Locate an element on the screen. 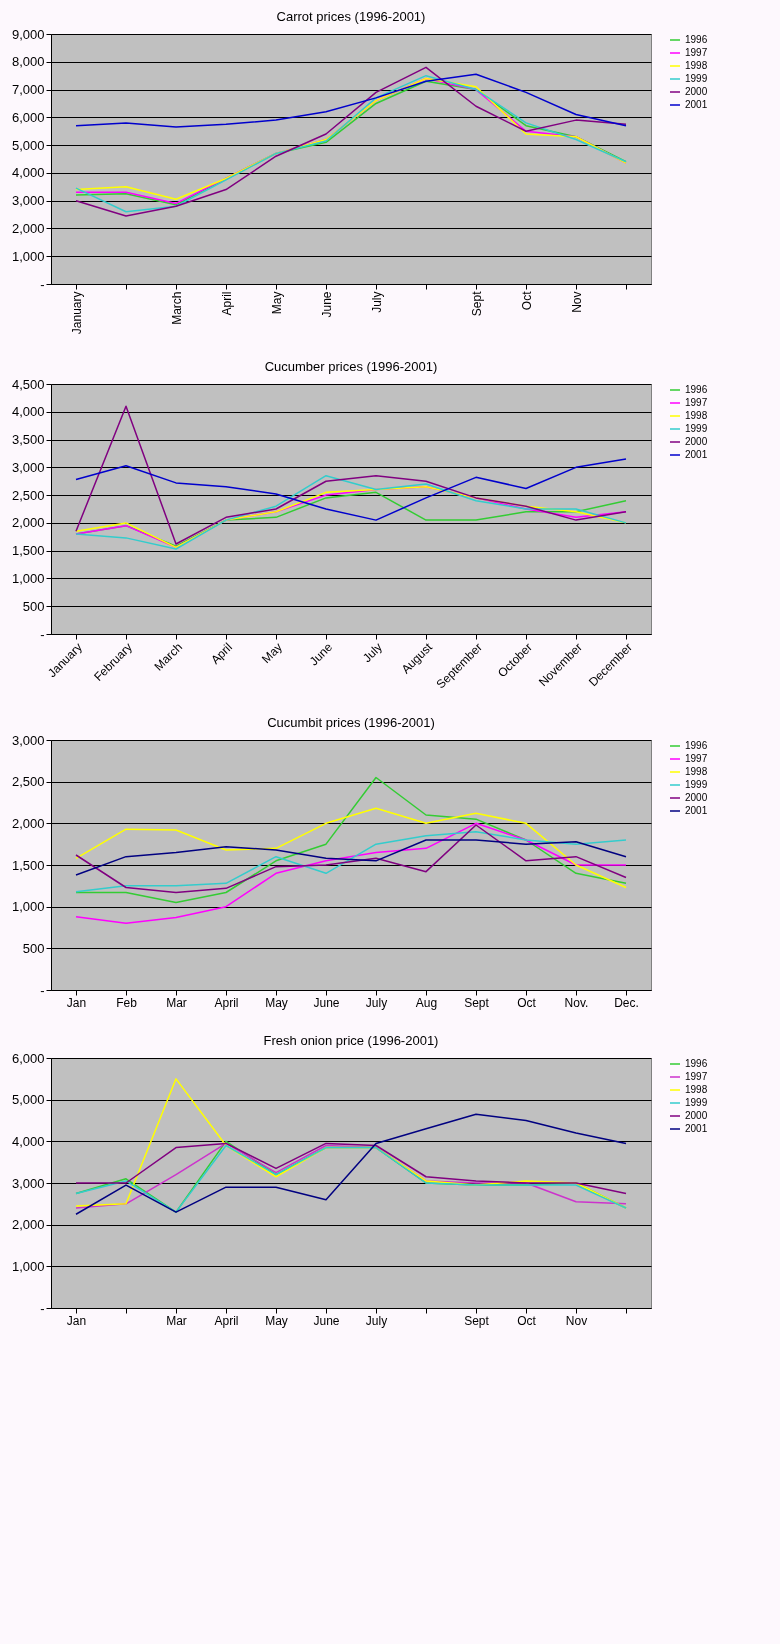  y-tick-label: 9,000 is located at coordinates (28, 34).